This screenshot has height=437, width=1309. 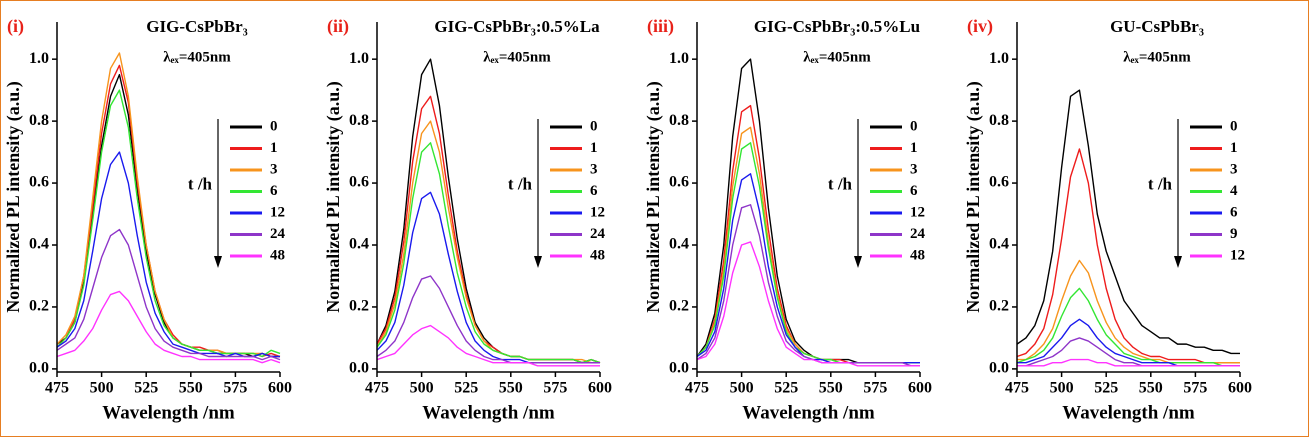 What do you see at coordinates (1234, 234) in the screenshot?
I see `legend-label: 9` at bounding box center [1234, 234].